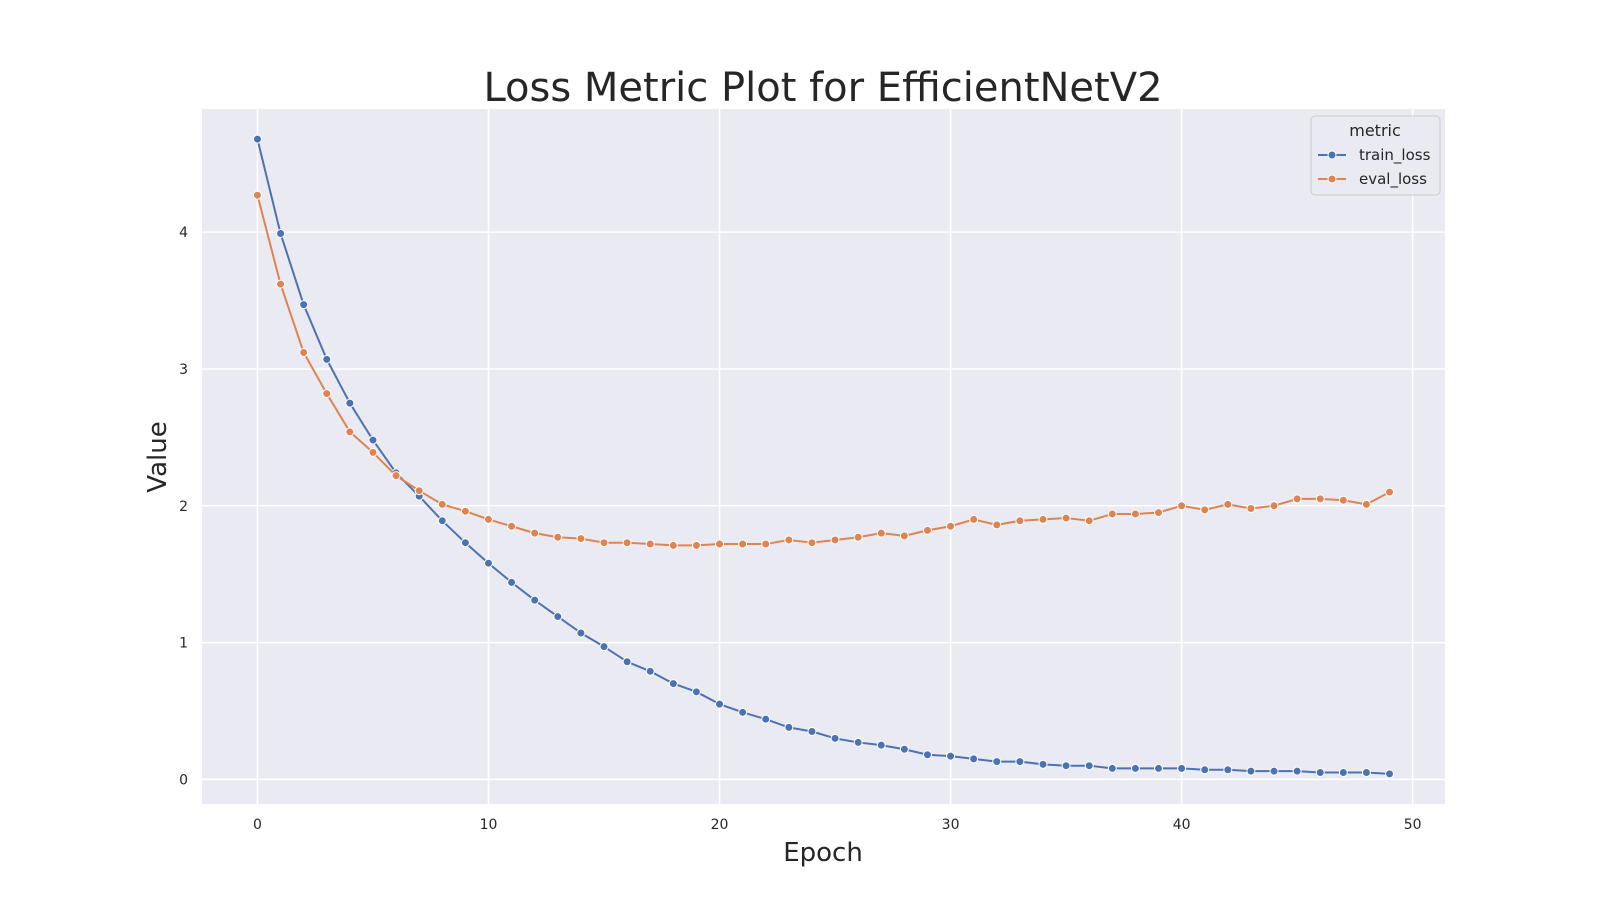 The width and height of the screenshot is (1600, 904). What do you see at coordinates (489, 825) in the screenshot?
I see `x-tick-label-10: 10` at bounding box center [489, 825].